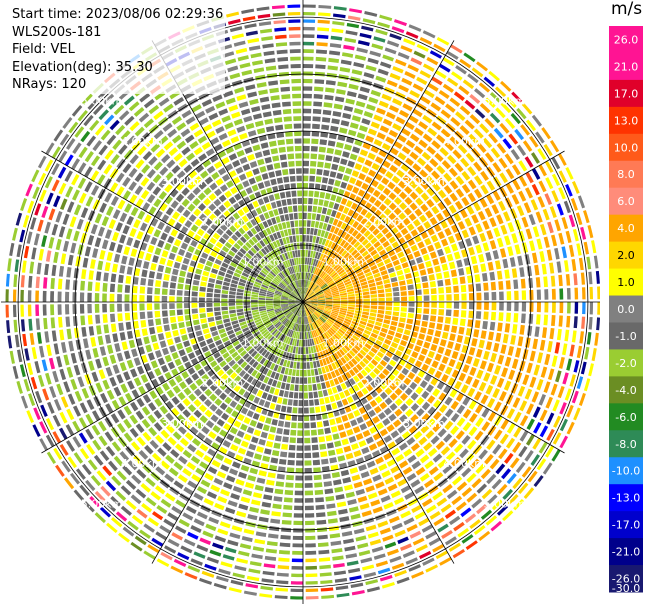  Describe the element at coordinates (626, 228) in the screenshot. I see `colorbar-tick: 4.0` at that location.